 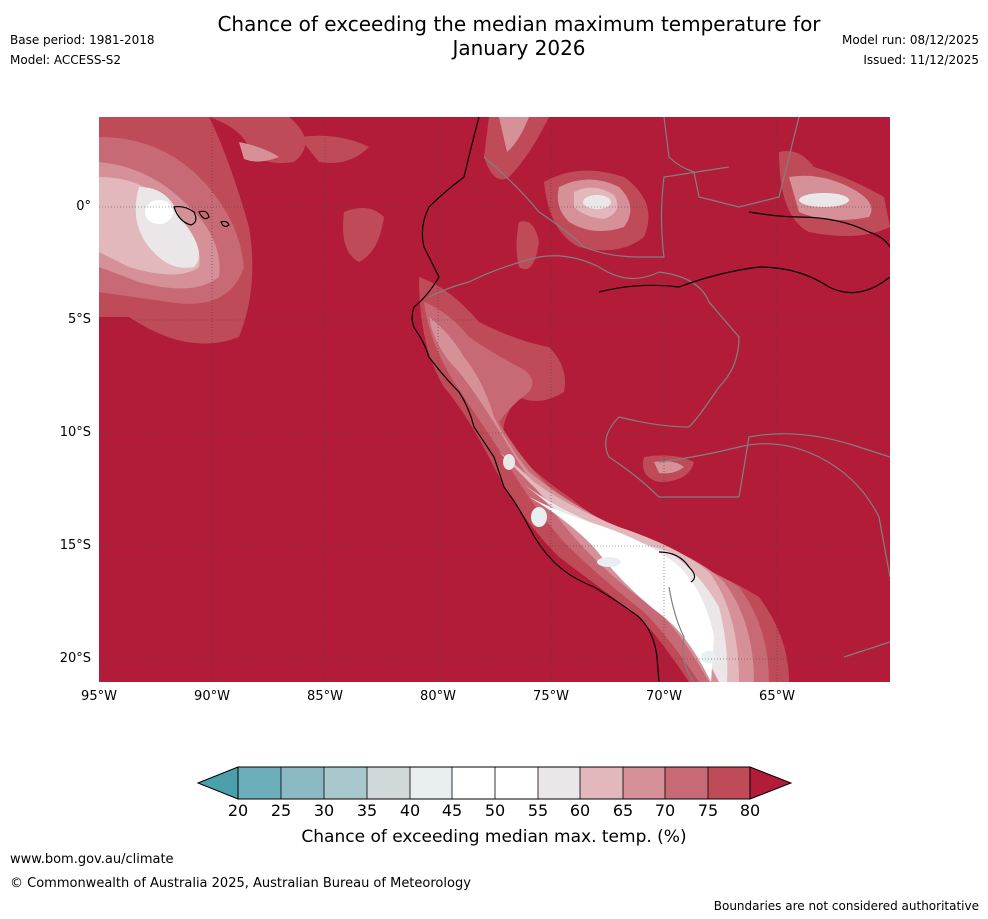 I want to click on colorbar-tick-35: 35, so click(x=367, y=810).